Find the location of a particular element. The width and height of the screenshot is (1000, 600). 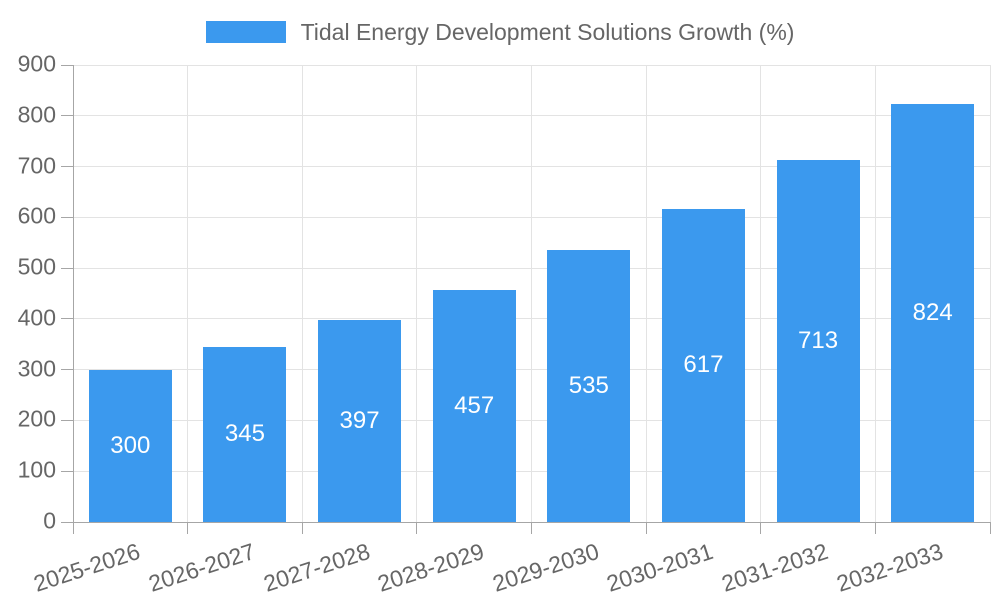

bar: 457 is located at coordinates (474, 405).